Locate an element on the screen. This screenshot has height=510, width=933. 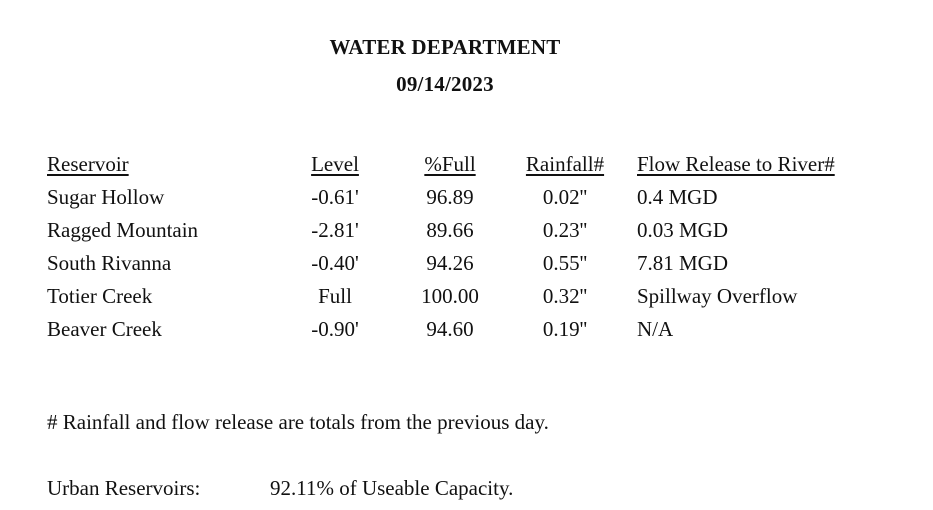
header-flow-release: Flow Release to River# is located at coordinates (736, 164).